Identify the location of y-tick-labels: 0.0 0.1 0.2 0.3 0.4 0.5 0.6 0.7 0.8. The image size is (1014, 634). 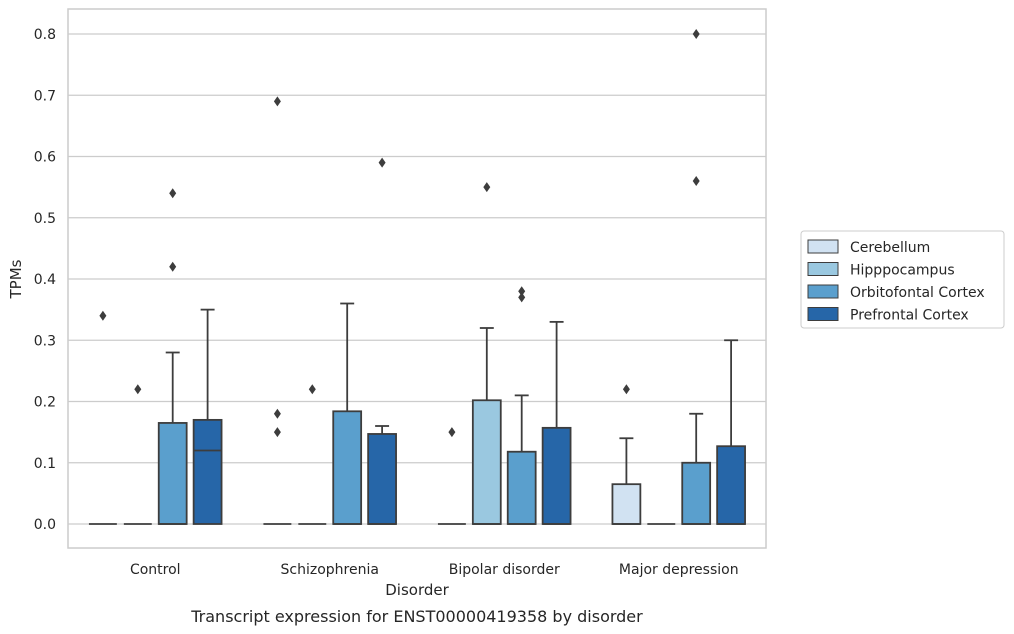
(45, 280).